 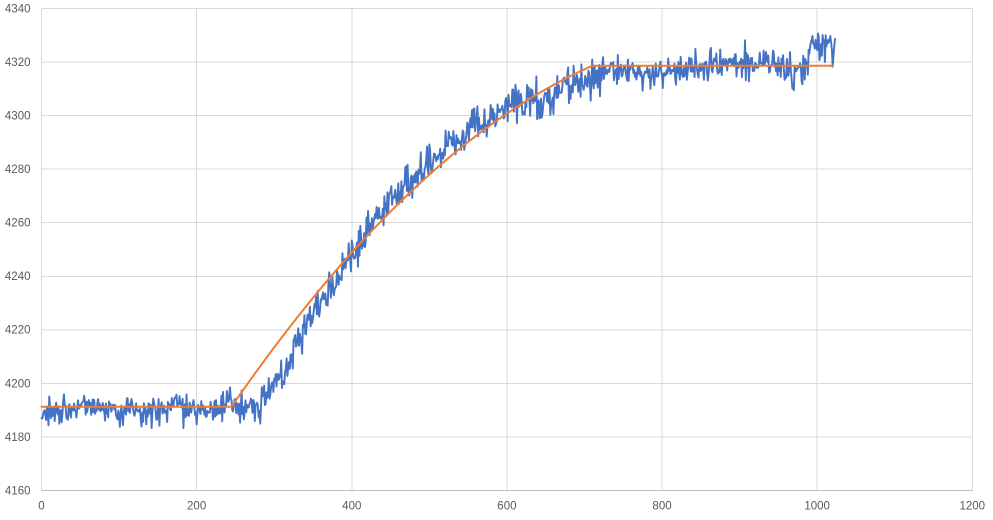 What do you see at coordinates (973, 507) in the screenshot?
I see `svg-text: 1200` at bounding box center [973, 507].